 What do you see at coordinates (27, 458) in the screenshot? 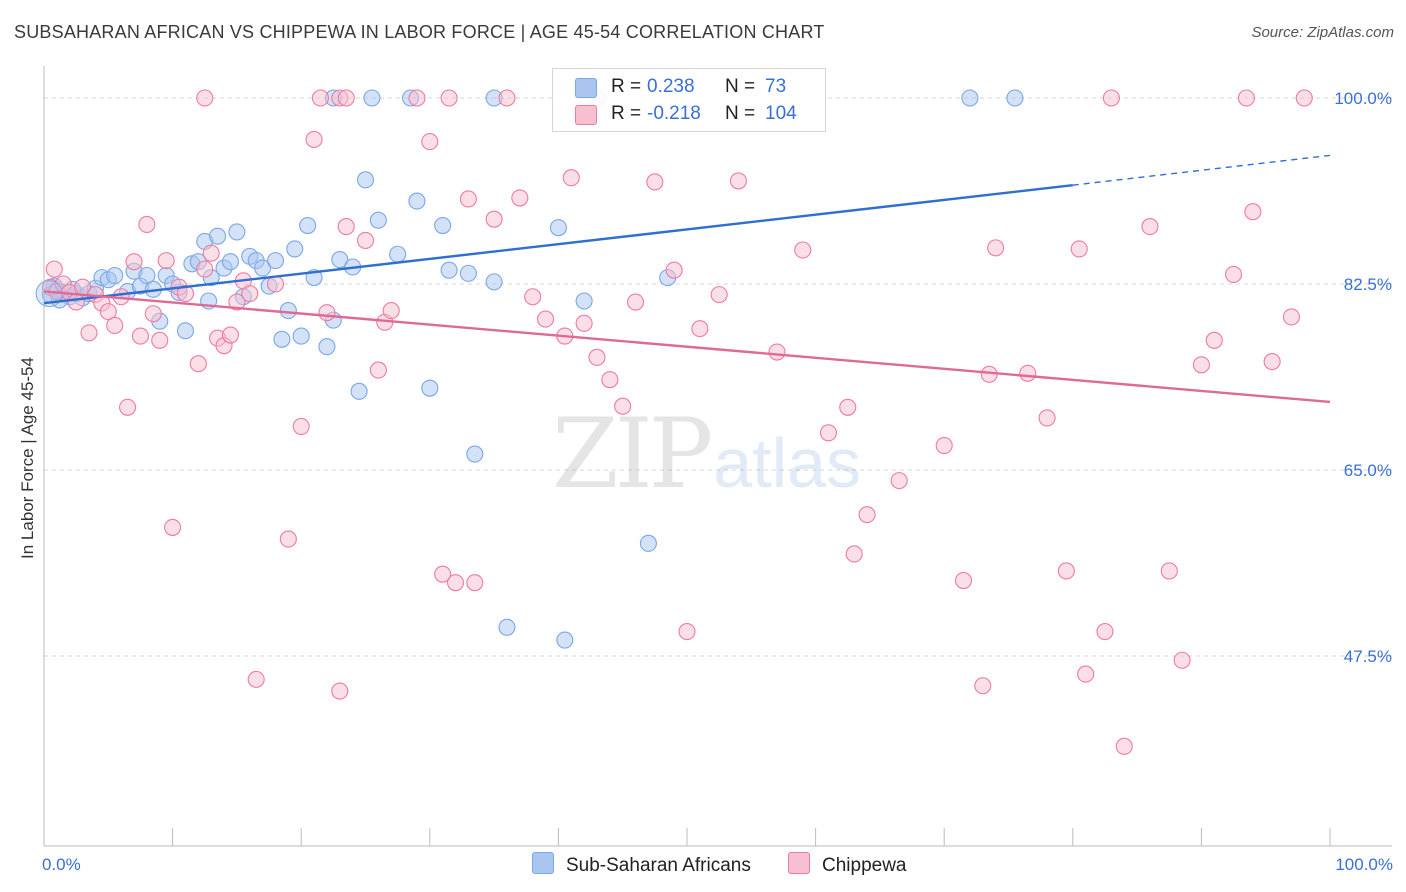
I see `y-axis-title: In Labor Force | Age 45-54` at bounding box center [27, 458].